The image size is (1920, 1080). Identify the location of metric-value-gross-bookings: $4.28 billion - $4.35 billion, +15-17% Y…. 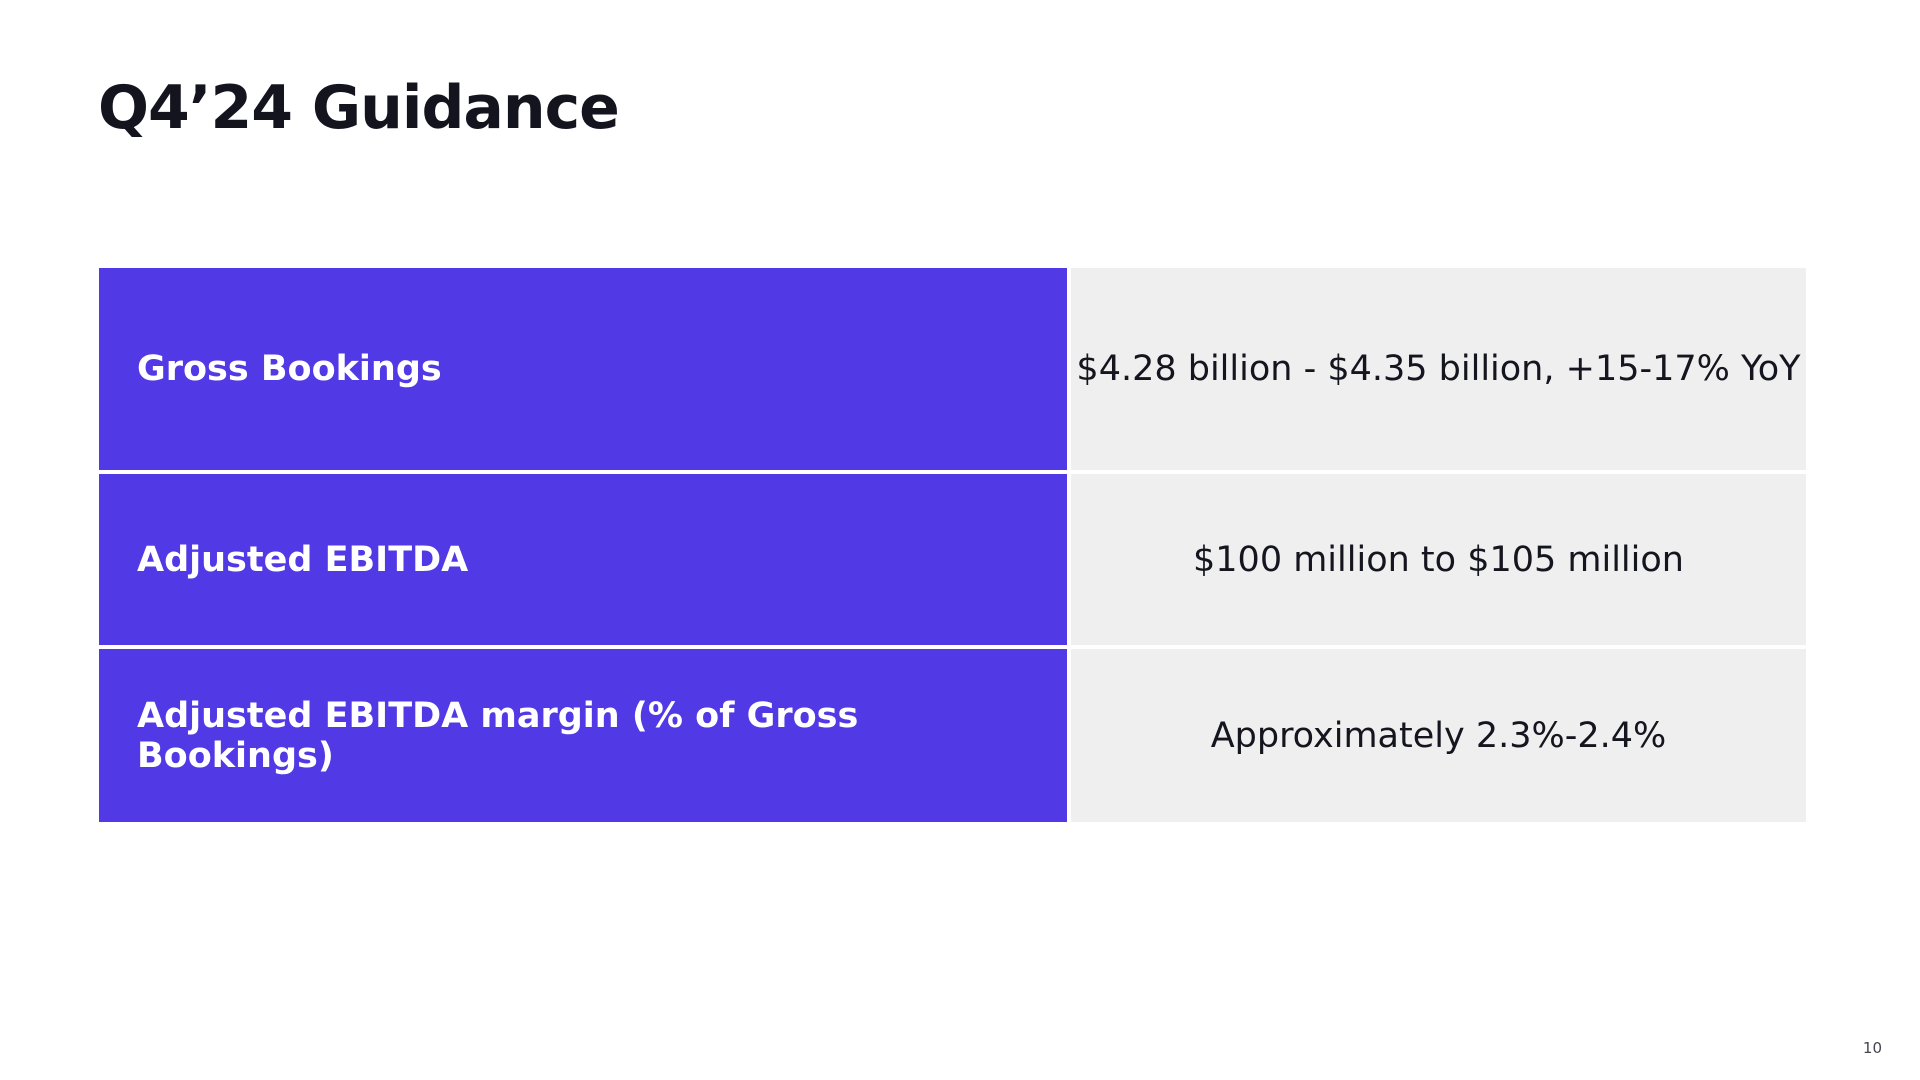
(1437, 370).